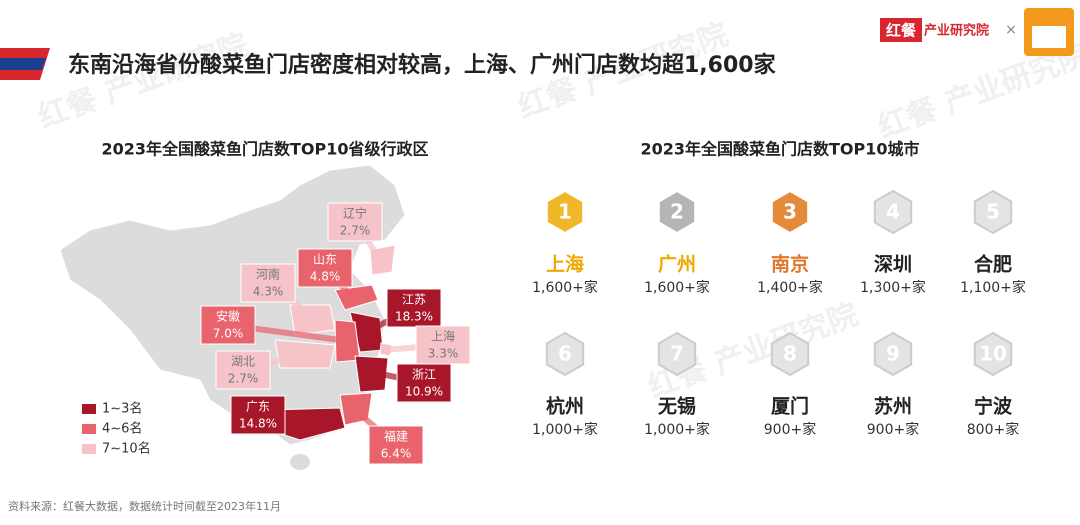 This screenshot has height=525, width=1080. Describe the element at coordinates (893, 406) in the screenshot. I see `city-name: 苏州` at that location.